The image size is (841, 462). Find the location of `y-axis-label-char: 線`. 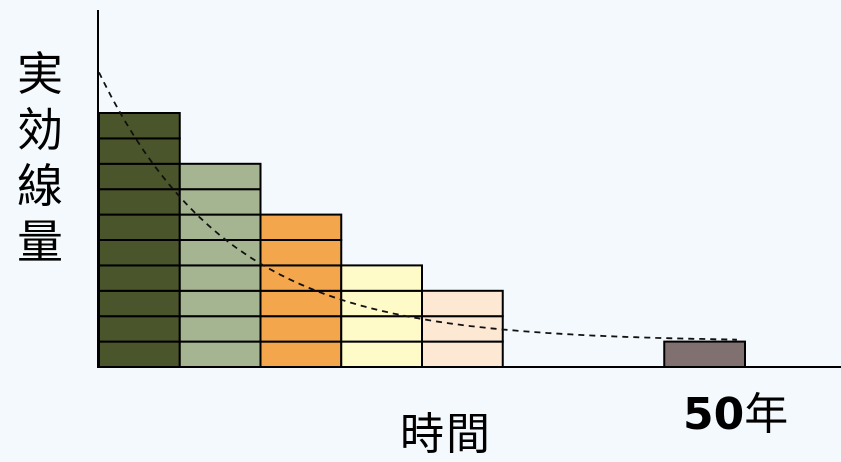

y-axis-label-char: 線 is located at coordinates (40, 186).